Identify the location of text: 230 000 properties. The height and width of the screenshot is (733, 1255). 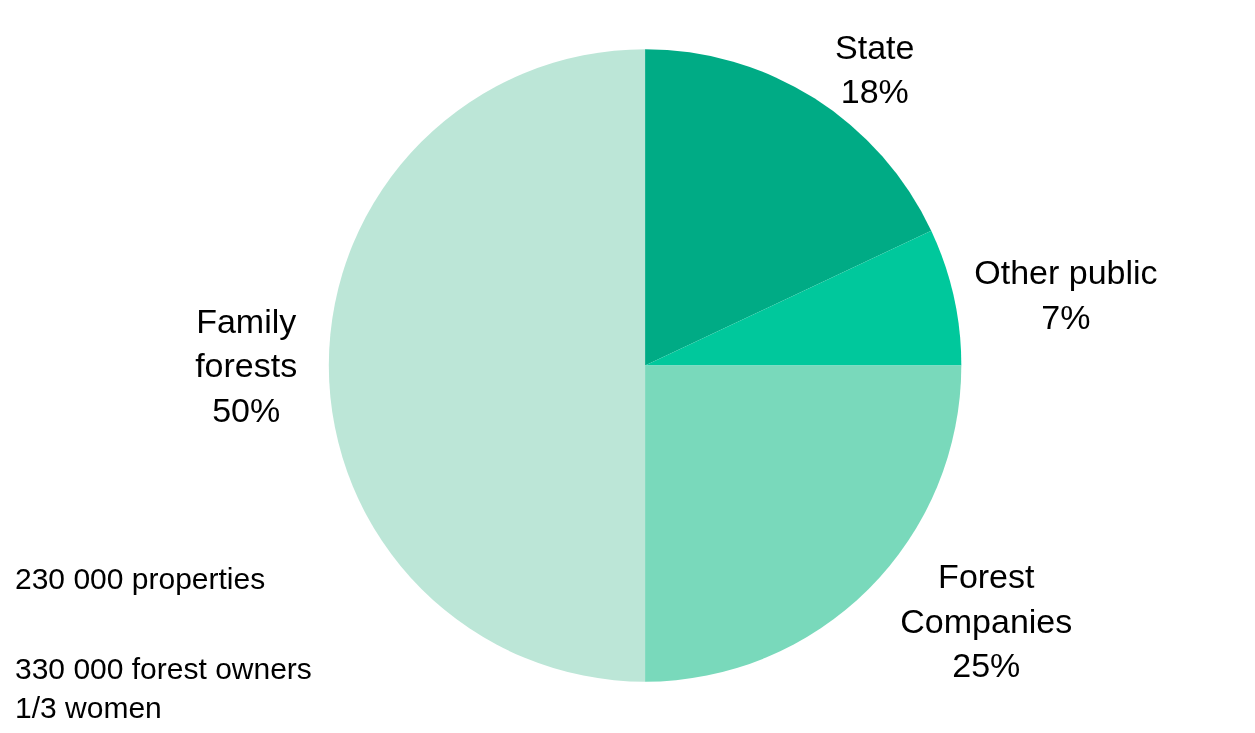
(140, 578).